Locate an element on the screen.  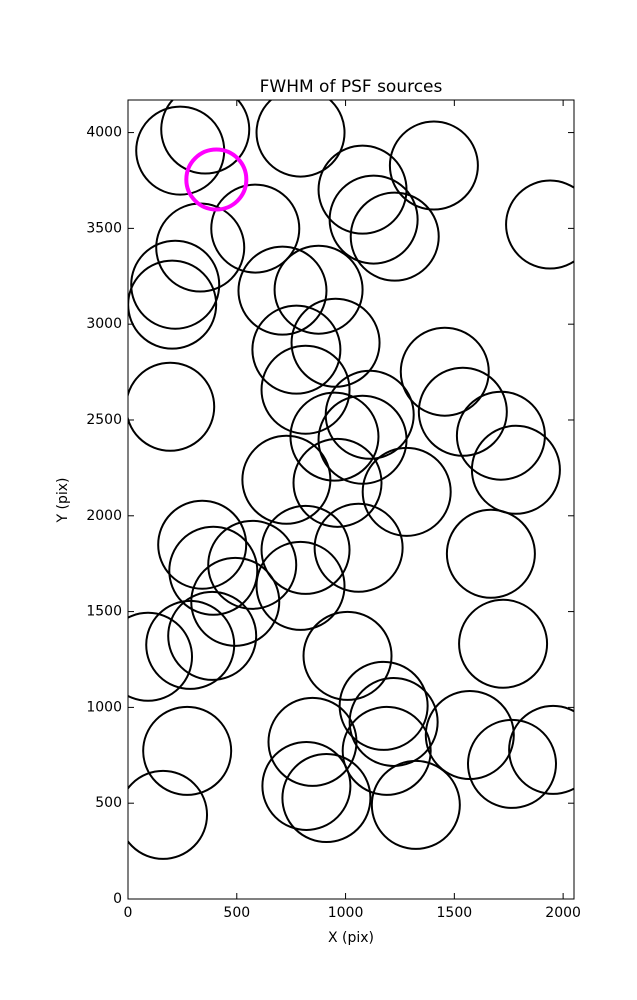
x-tick-label: 0 is located at coordinates (128, 913).